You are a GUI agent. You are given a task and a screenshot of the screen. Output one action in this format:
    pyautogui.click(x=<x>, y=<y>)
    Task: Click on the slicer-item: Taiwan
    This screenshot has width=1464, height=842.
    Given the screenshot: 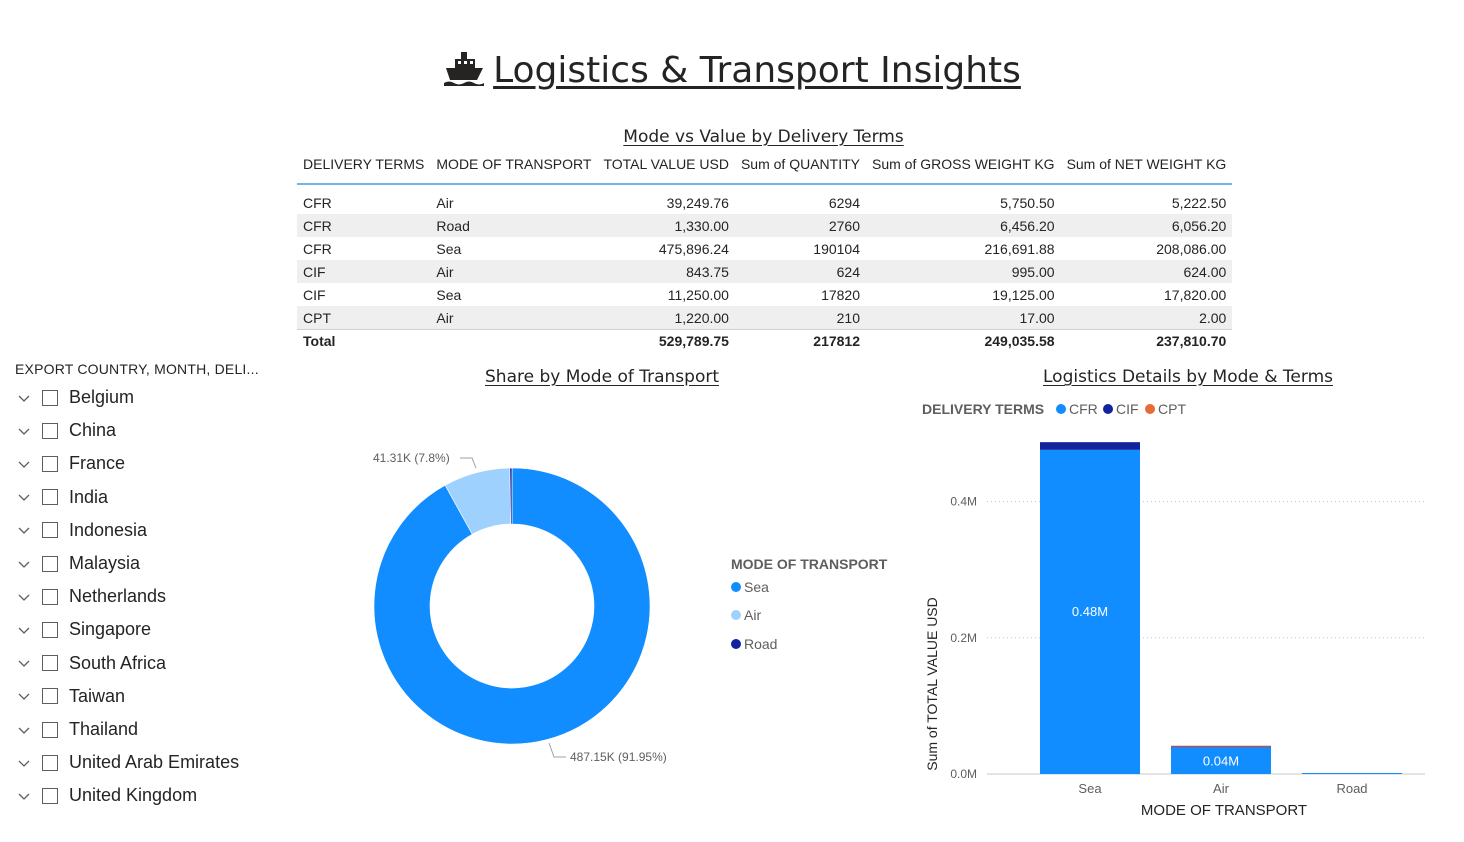 What is the action you would take?
    pyautogui.click(x=70, y=696)
    